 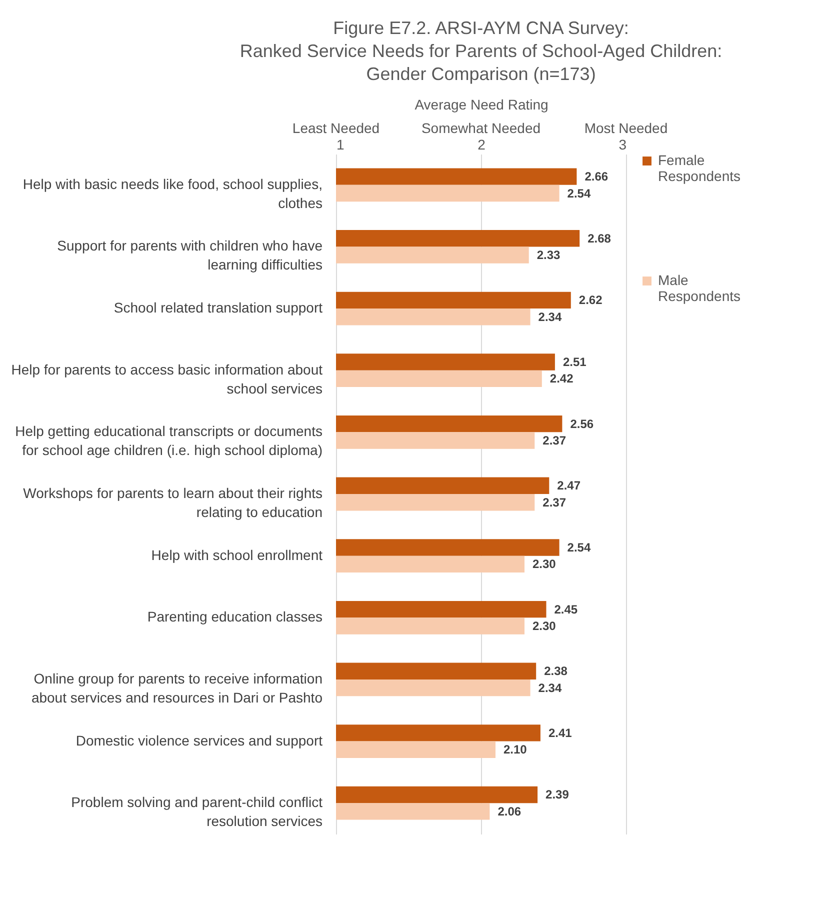 I want to click on legend-label: Female Respondents, so click(x=699, y=168).